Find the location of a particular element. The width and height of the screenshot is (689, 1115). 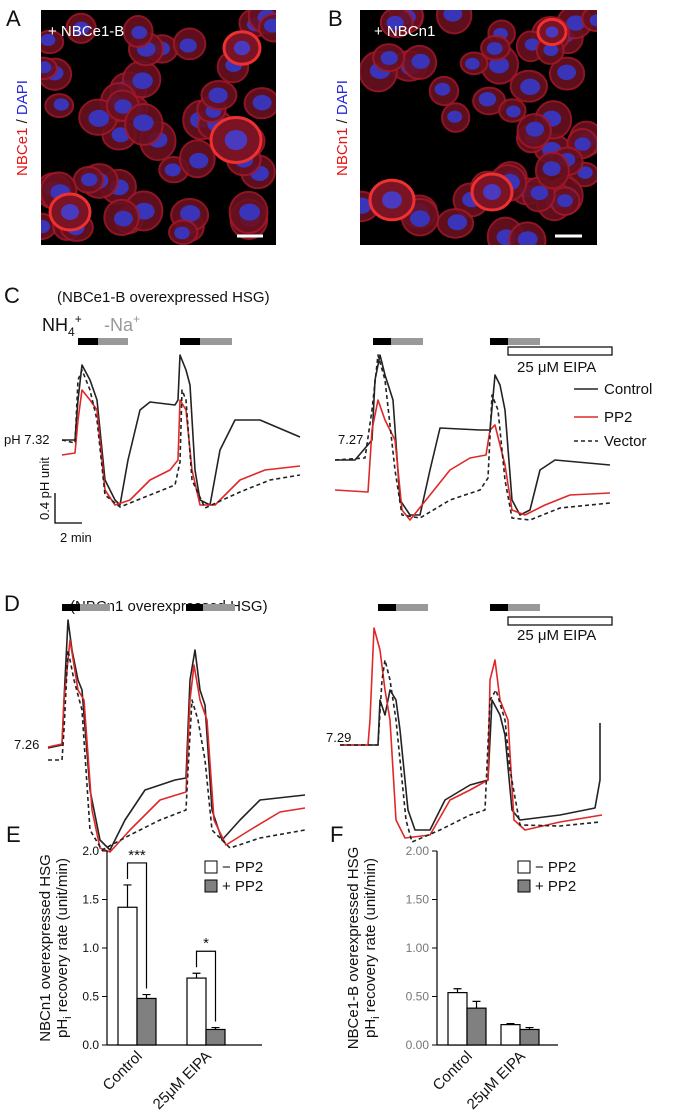

cells is located at coordinates (158, 127).